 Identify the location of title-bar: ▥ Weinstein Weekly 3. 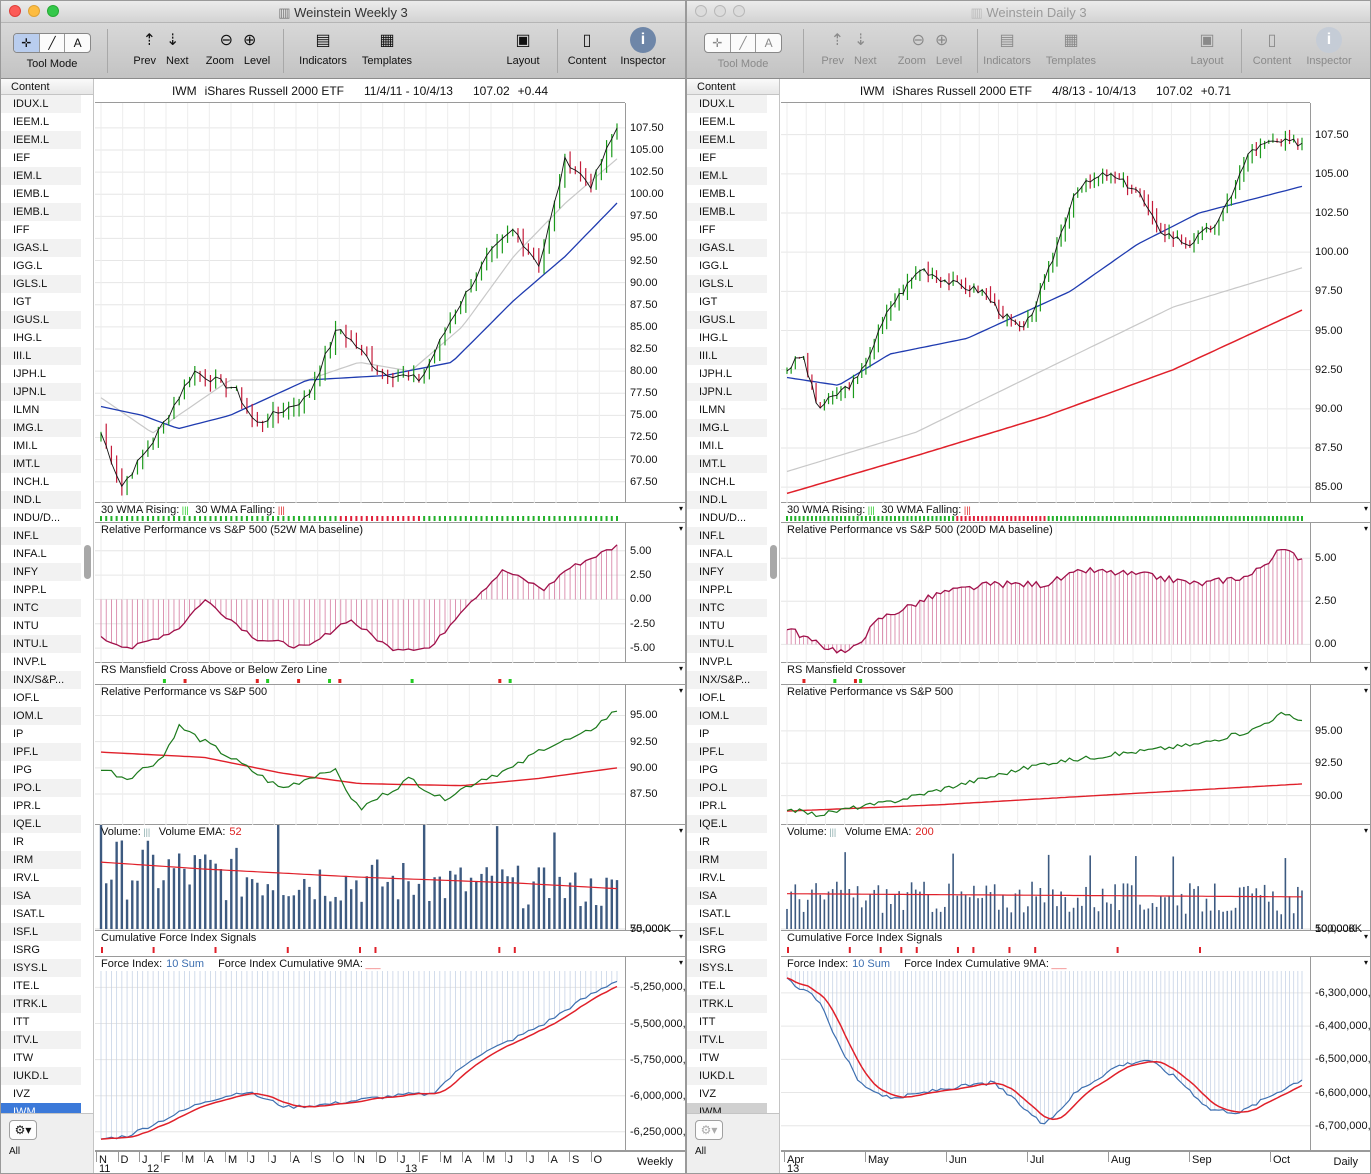
(343, 12).